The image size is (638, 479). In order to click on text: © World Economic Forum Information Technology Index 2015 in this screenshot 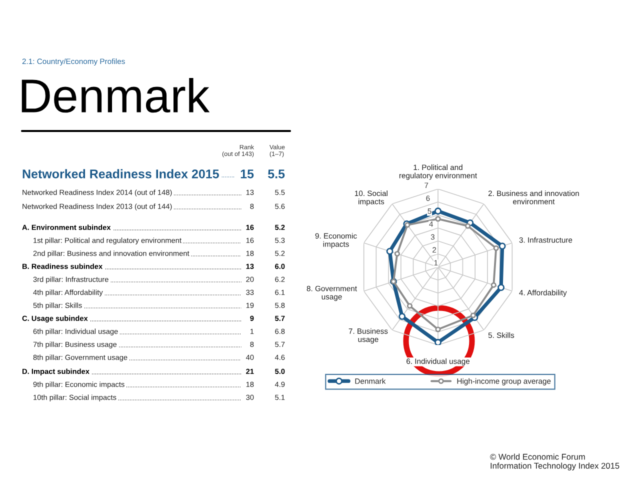, I will do `click(555, 462)`.